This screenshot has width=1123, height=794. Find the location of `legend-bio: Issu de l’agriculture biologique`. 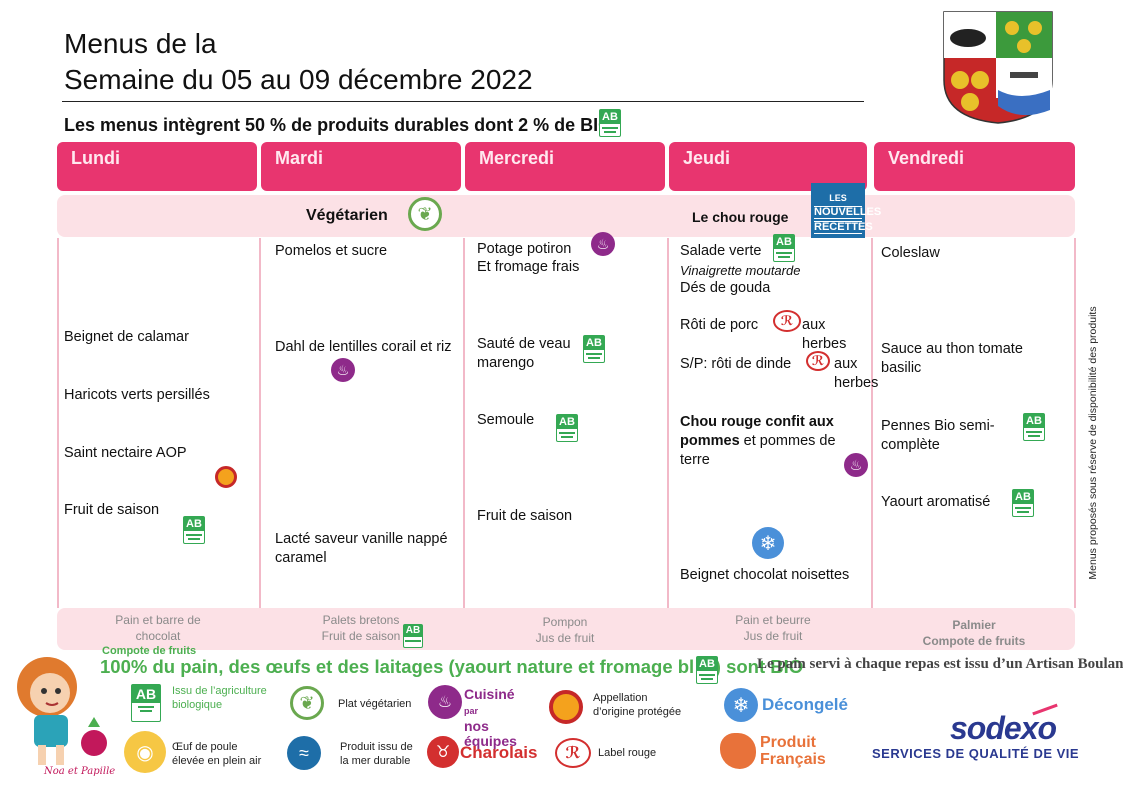

legend-bio: Issu de l’agriculture biologique is located at coordinates (219, 698).